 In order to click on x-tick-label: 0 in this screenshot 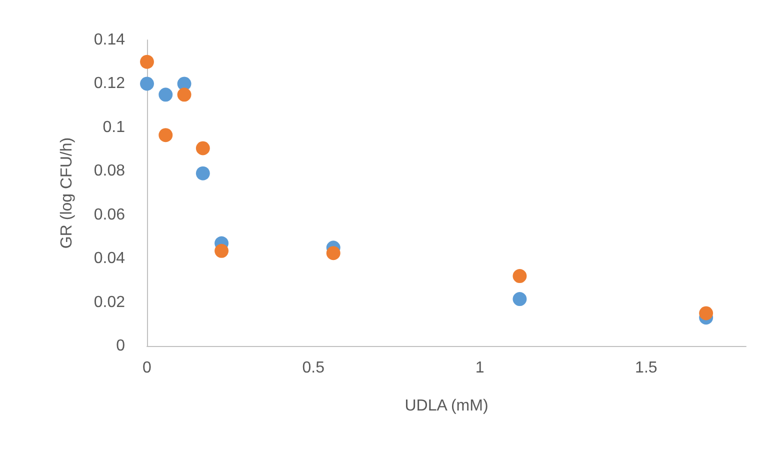, I will do `click(147, 368)`.